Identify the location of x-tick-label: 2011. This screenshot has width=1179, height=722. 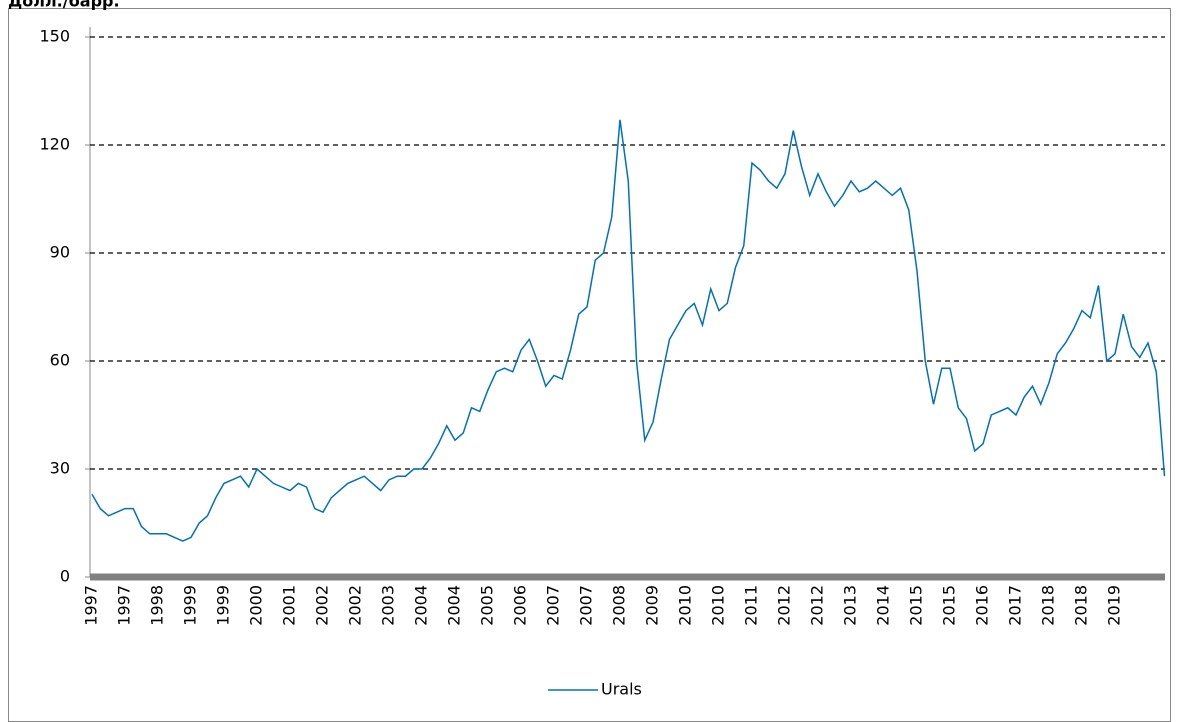
(751, 605).